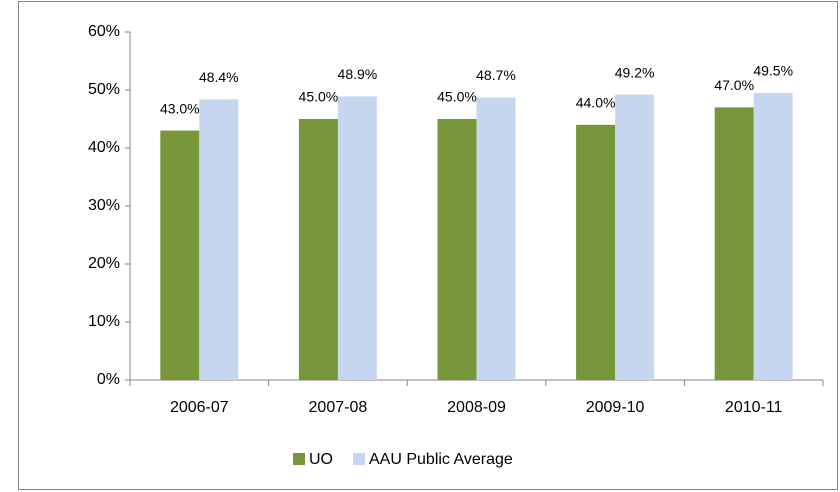  What do you see at coordinates (635, 72) in the screenshot?
I see `value-label: 49.2%` at bounding box center [635, 72].